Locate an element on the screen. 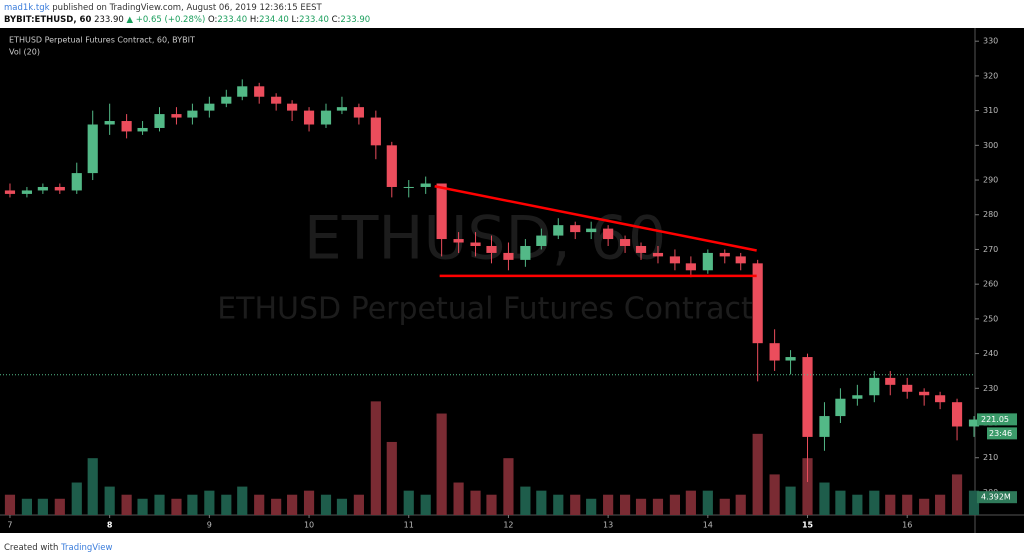 This screenshot has height=558, width=1024. ohlc-label: O: is located at coordinates (212, 20).